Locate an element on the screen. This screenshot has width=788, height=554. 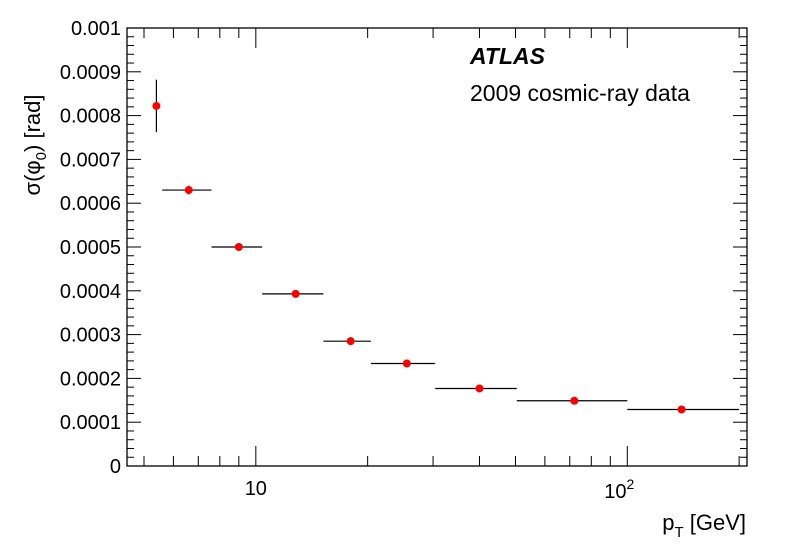
y-tick-label: 0.0006 is located at coordinates (90, 204).